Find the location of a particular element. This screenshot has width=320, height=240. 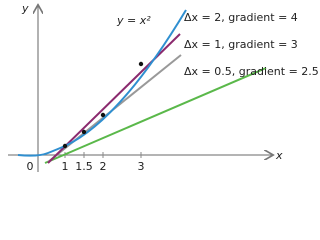

tick-label: 0 is located at coordinates (30, 166).